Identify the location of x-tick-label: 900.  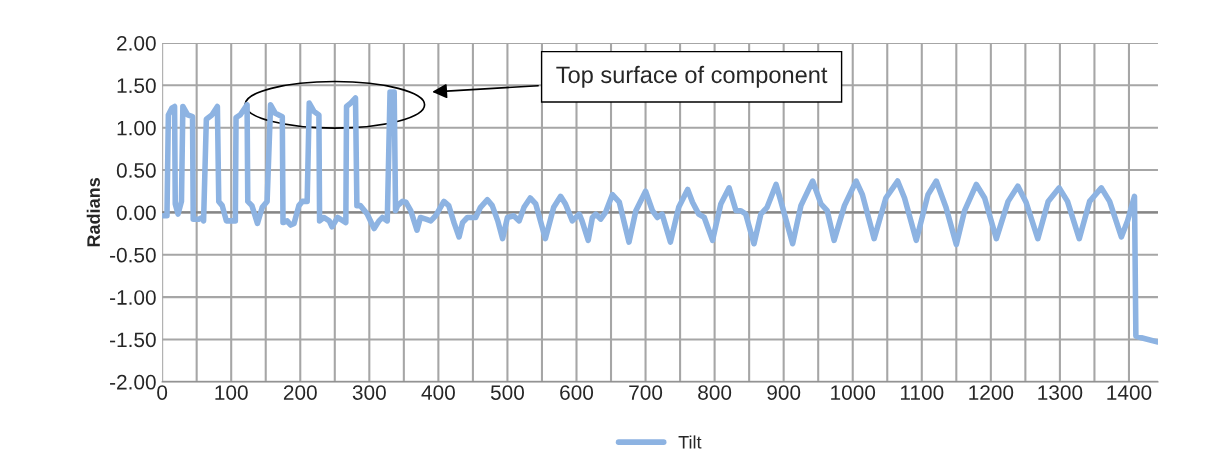
(784, 392).